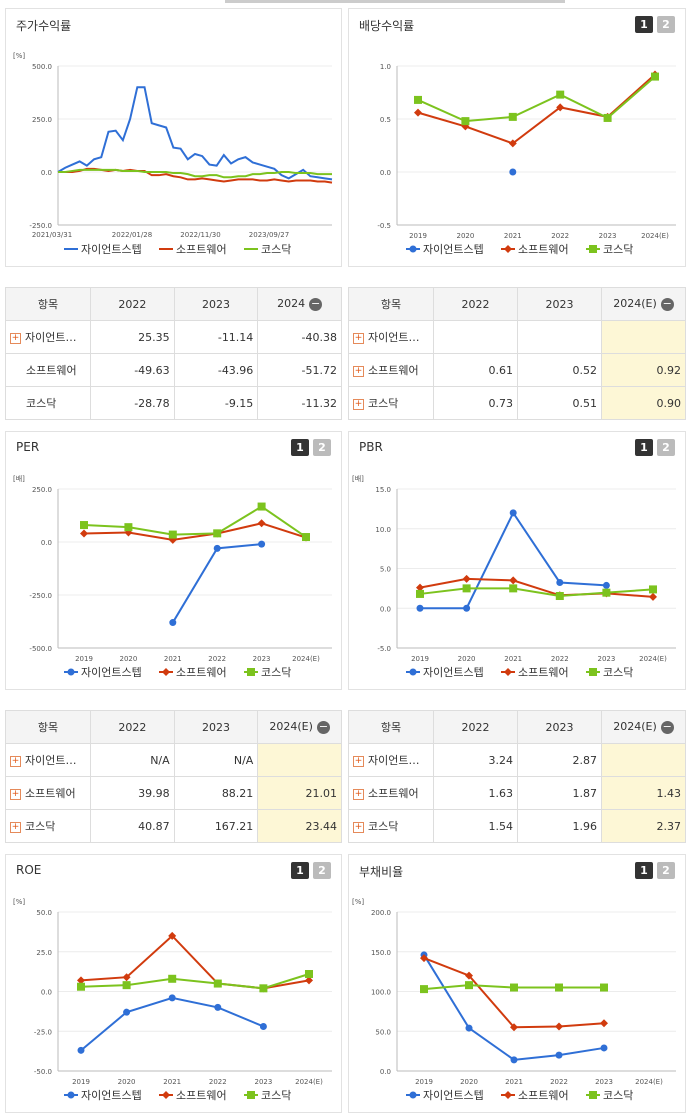 This screenshot has height=1115, width=691. What do you see at coordinates (48, 403) in the screenshot?
I see `row-label: 코스닥` at bounding box center [48, 403].